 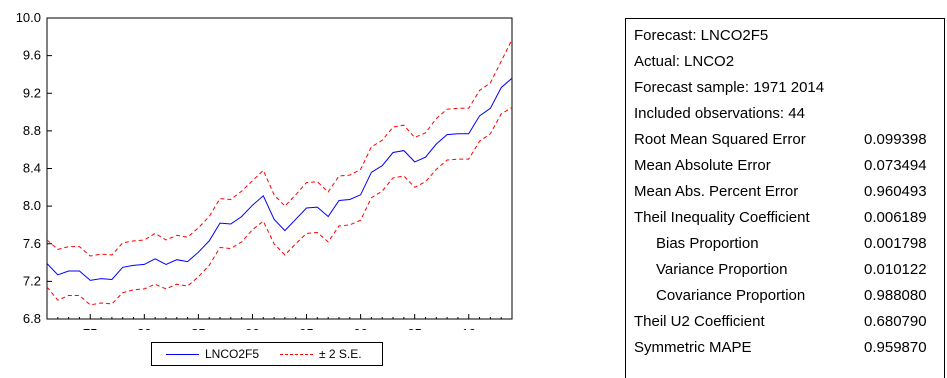 I want to click on x-tick-label: 95, so click(x=306, y=328).